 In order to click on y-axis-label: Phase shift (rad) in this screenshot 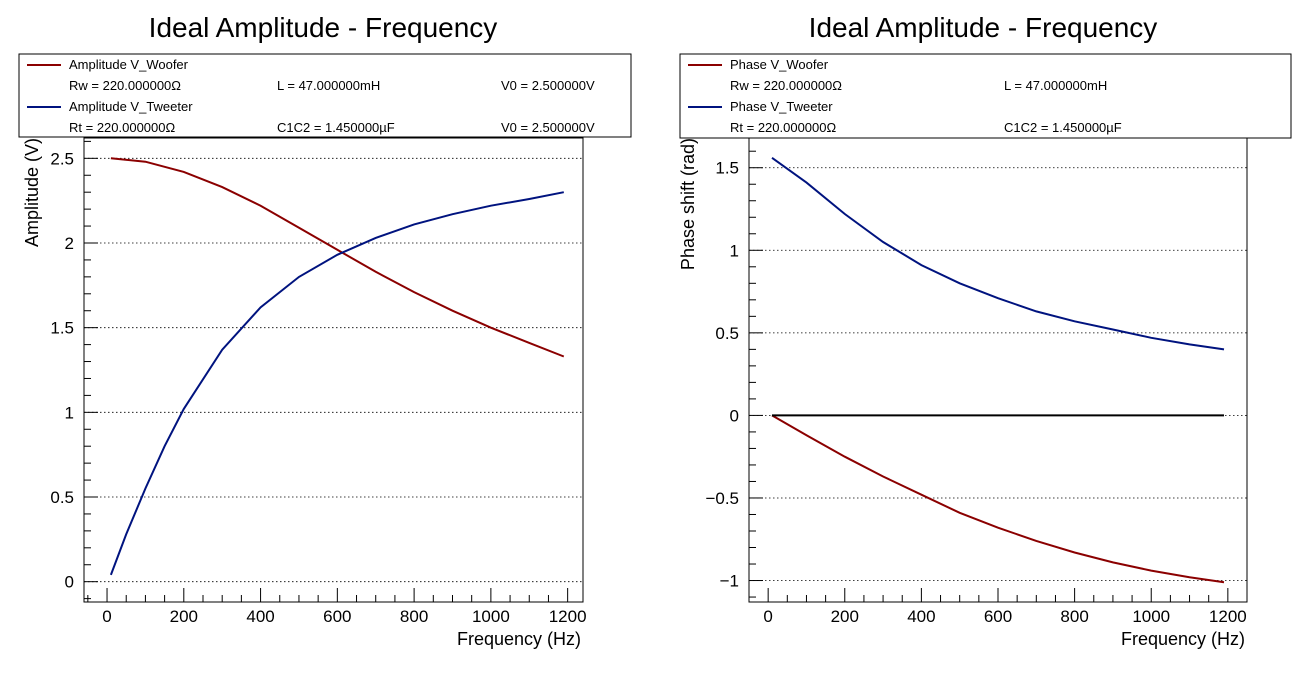, I will do `click(688, 204)`.